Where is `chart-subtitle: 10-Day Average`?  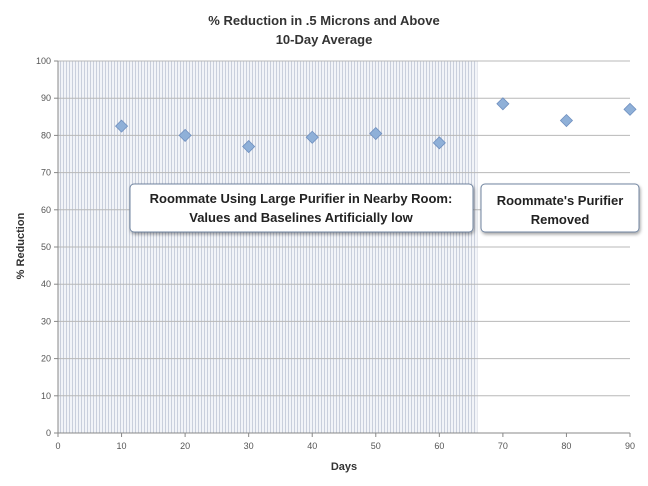
chart-subtitle: 10-Day Average is located at coordinates (324, 39).